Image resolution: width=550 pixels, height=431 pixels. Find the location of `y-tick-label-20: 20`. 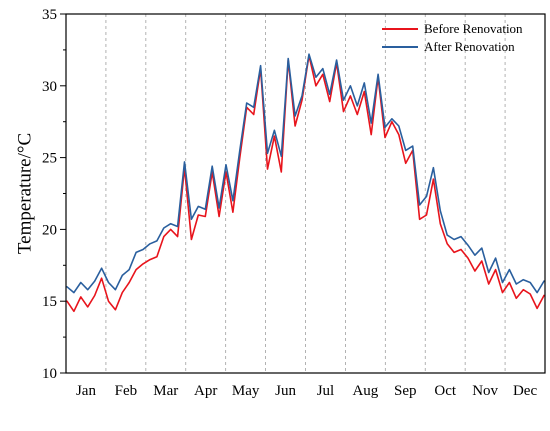

y-tick-label-20: 20 is located at coordinates (49, 230).